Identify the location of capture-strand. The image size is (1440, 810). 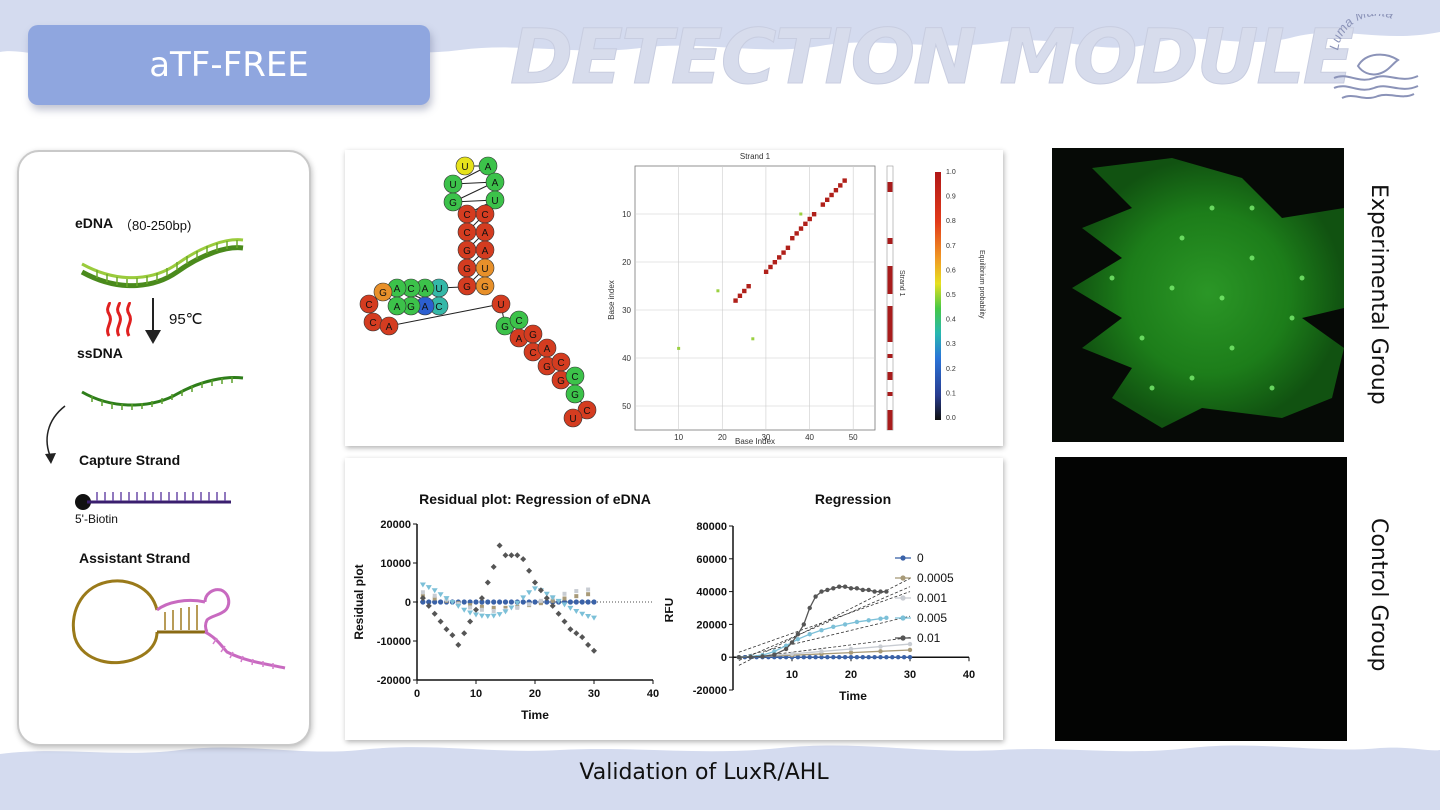
(153, 501).